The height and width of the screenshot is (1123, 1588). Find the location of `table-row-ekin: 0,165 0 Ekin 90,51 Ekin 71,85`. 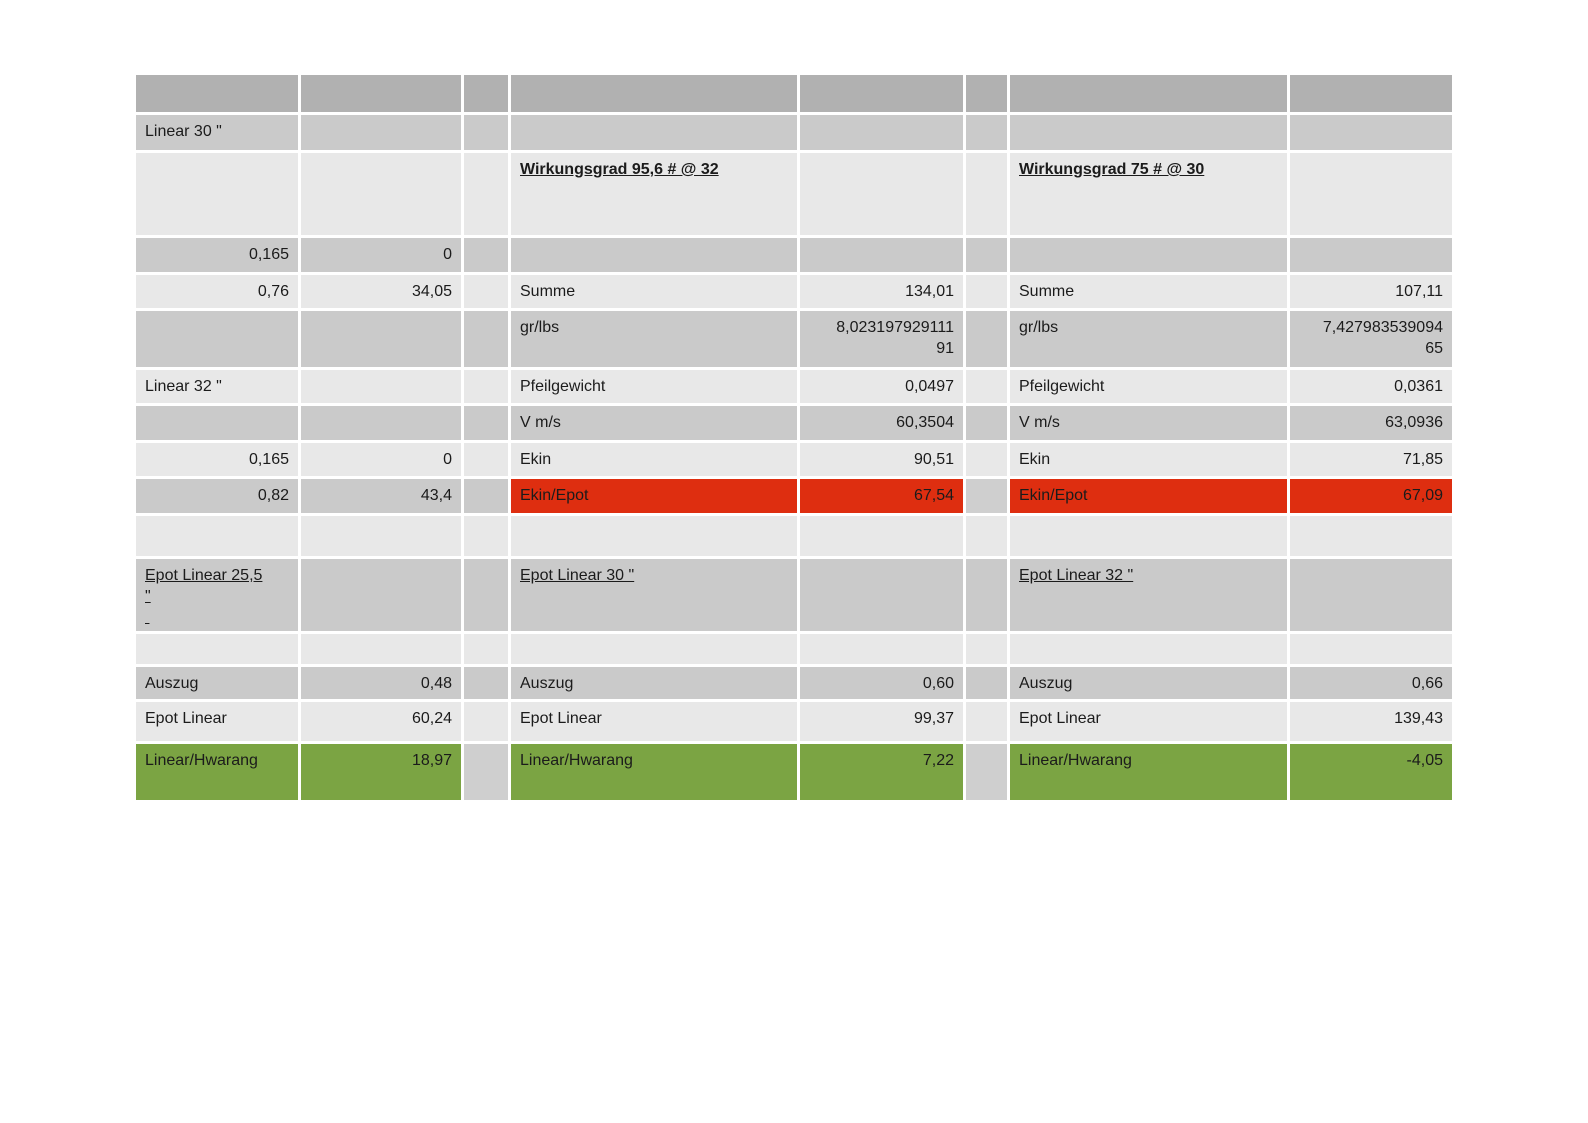

table-row-ekin: 0,165 0 Ekin 90,51 Ekin 71,85 is located at coordinates (794, 459).